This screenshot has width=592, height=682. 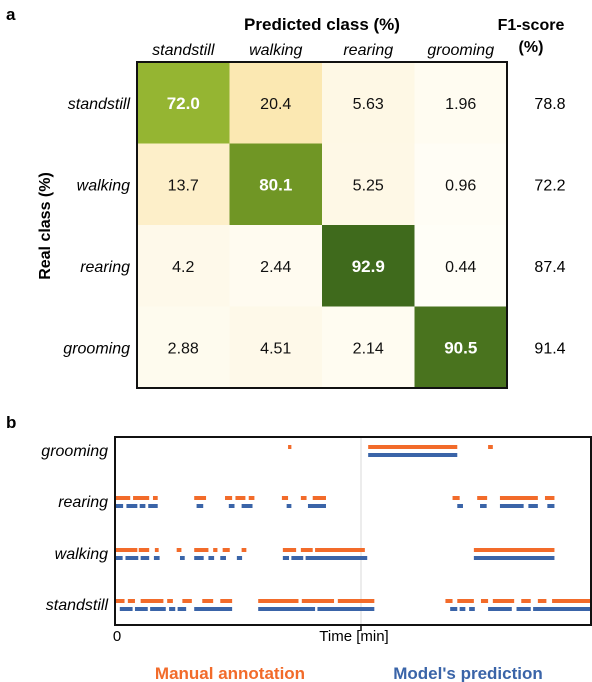 I want to click on heatmap-ylabel: Real class (%), so click(x=45, y=226).